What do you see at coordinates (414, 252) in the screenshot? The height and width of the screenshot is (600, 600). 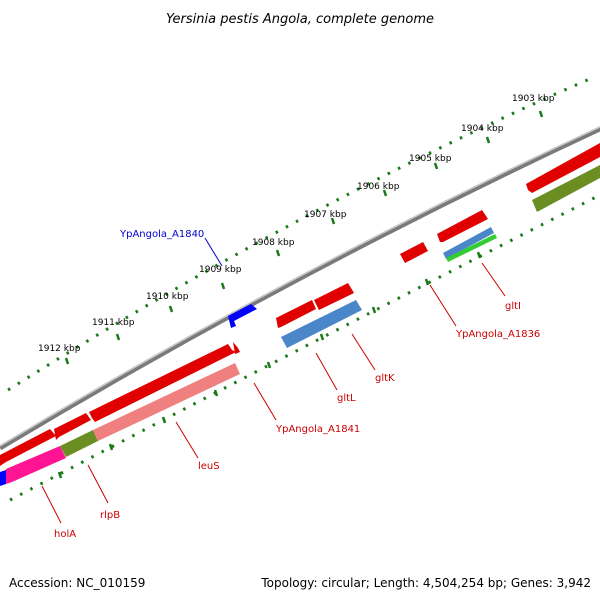 I see `gene-YpAngola-A1836` at bounding box center [414, 252].